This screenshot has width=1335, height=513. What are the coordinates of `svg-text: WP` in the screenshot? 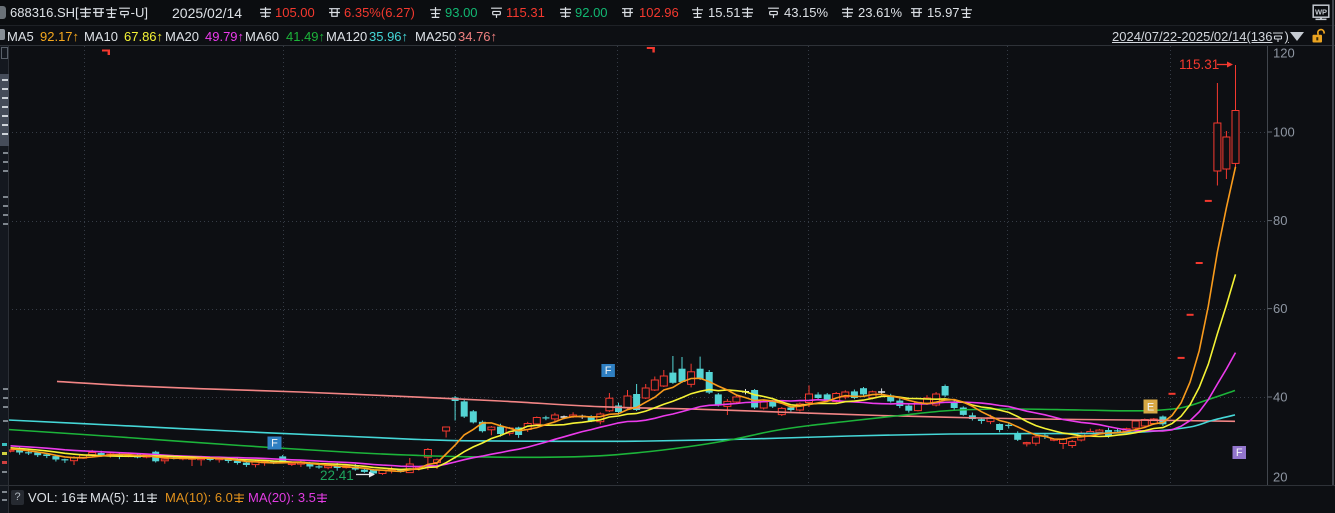 It's located at (1321, 12).